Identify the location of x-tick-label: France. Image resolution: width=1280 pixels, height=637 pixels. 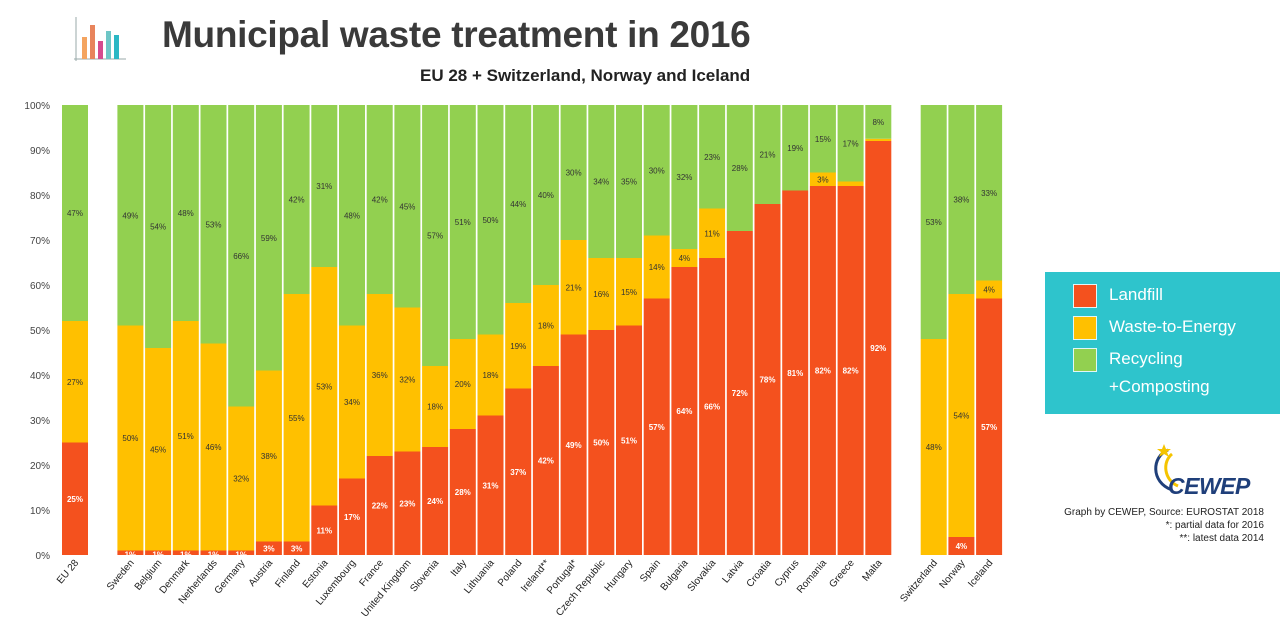
(372, 573).